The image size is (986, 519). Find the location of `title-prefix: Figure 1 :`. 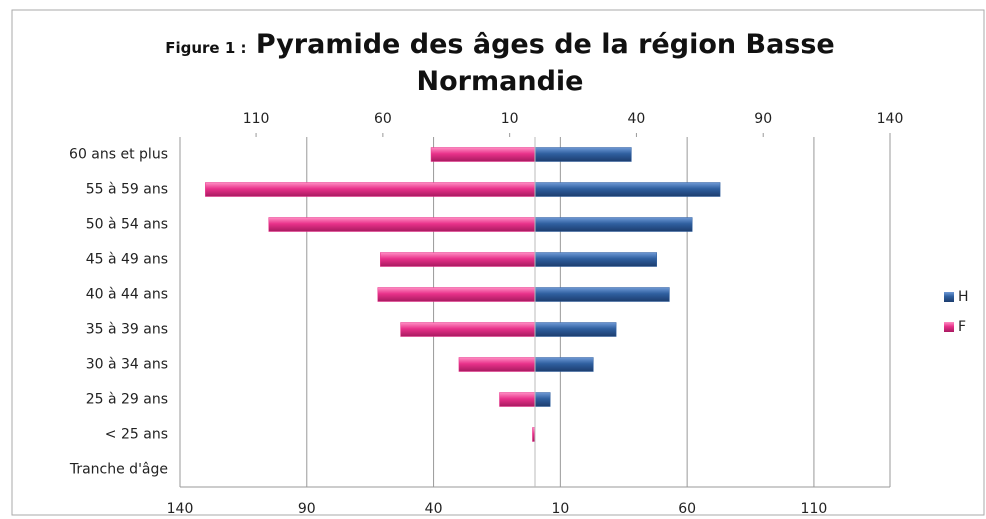

title-prefix: Figure 1 : is located at coordinates (206, 48).